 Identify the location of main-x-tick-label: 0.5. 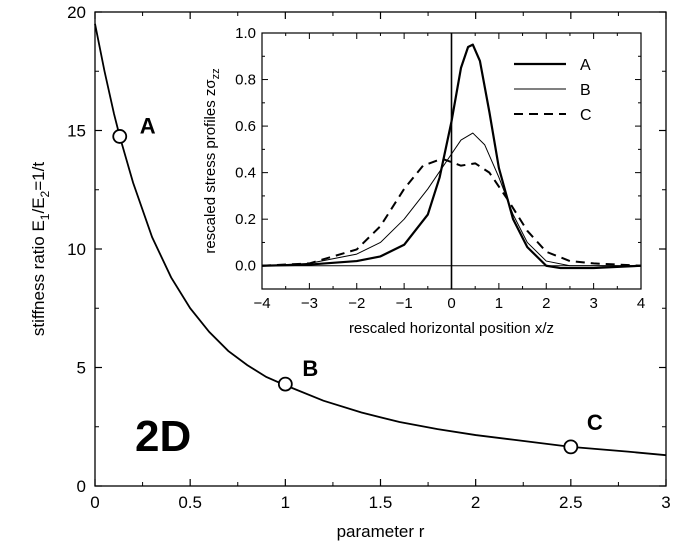
(190, 502).